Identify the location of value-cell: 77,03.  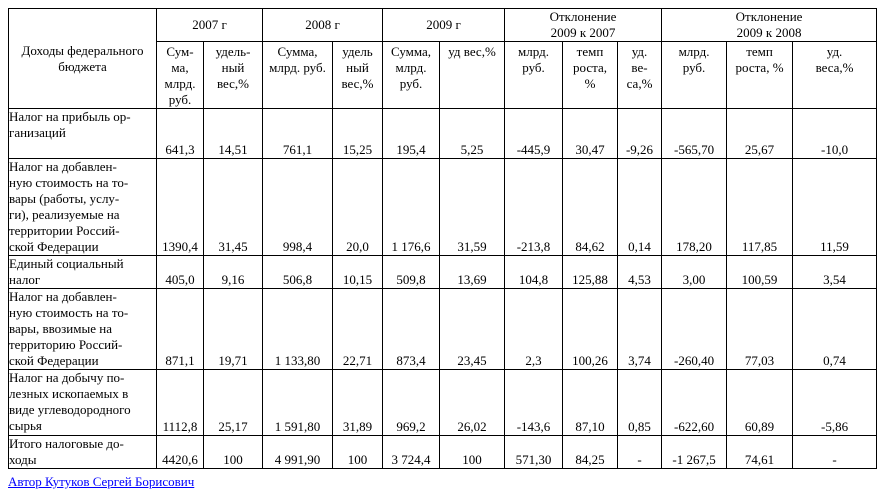
(760, 329).